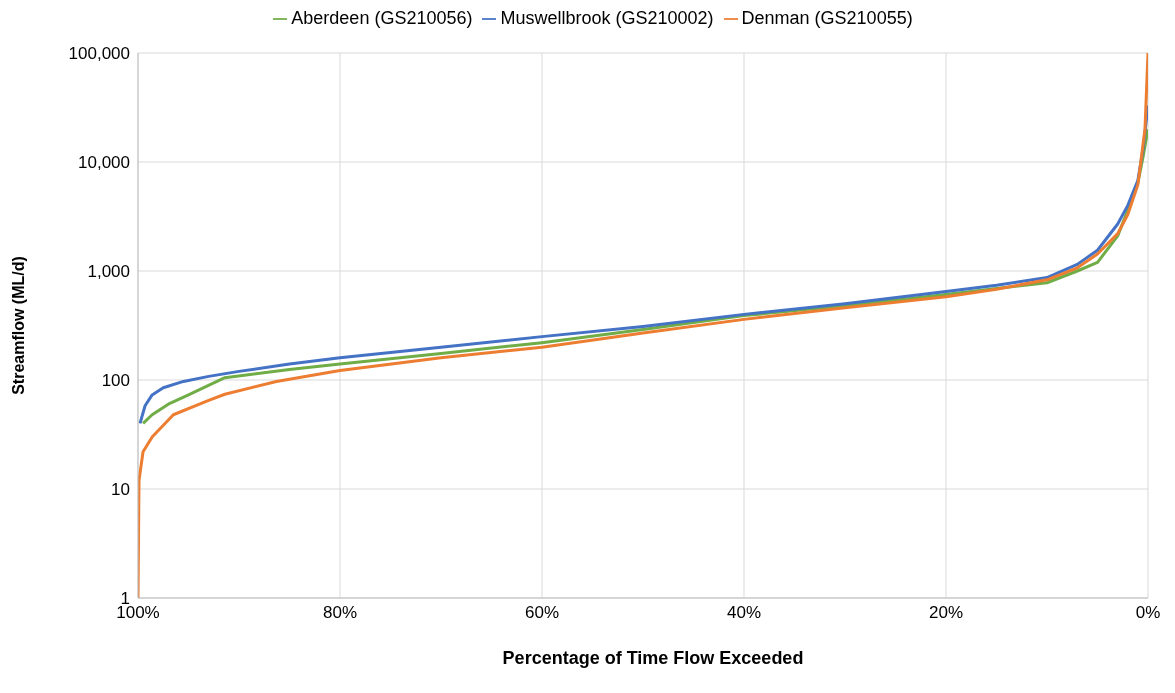  What do you see at coordinates (607, 18) in the screenshot?
I see `legend-label: Muswellbrook (GS210002)` at bounding box center [607, 18].